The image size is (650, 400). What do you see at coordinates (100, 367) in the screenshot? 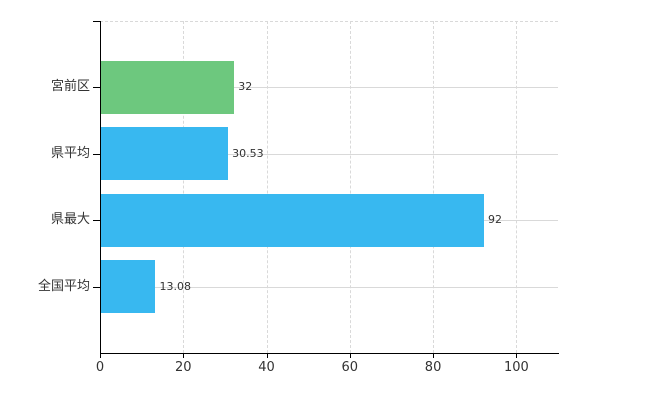
I see `x-tick-label: 0` at bounding box center [100, 367].